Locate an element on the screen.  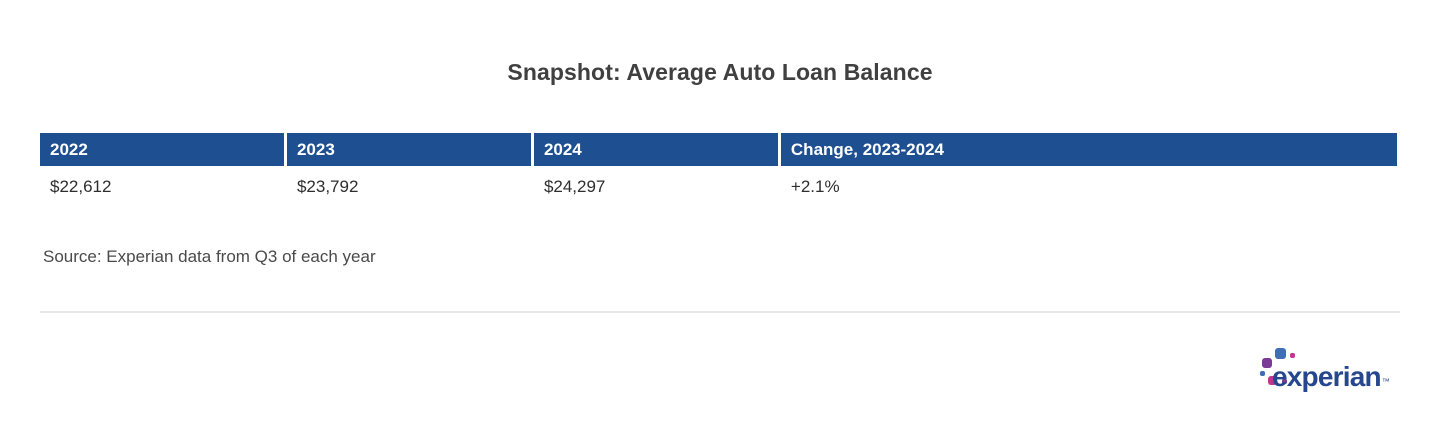
horizontal-divider is located at coordinates (720, 312).